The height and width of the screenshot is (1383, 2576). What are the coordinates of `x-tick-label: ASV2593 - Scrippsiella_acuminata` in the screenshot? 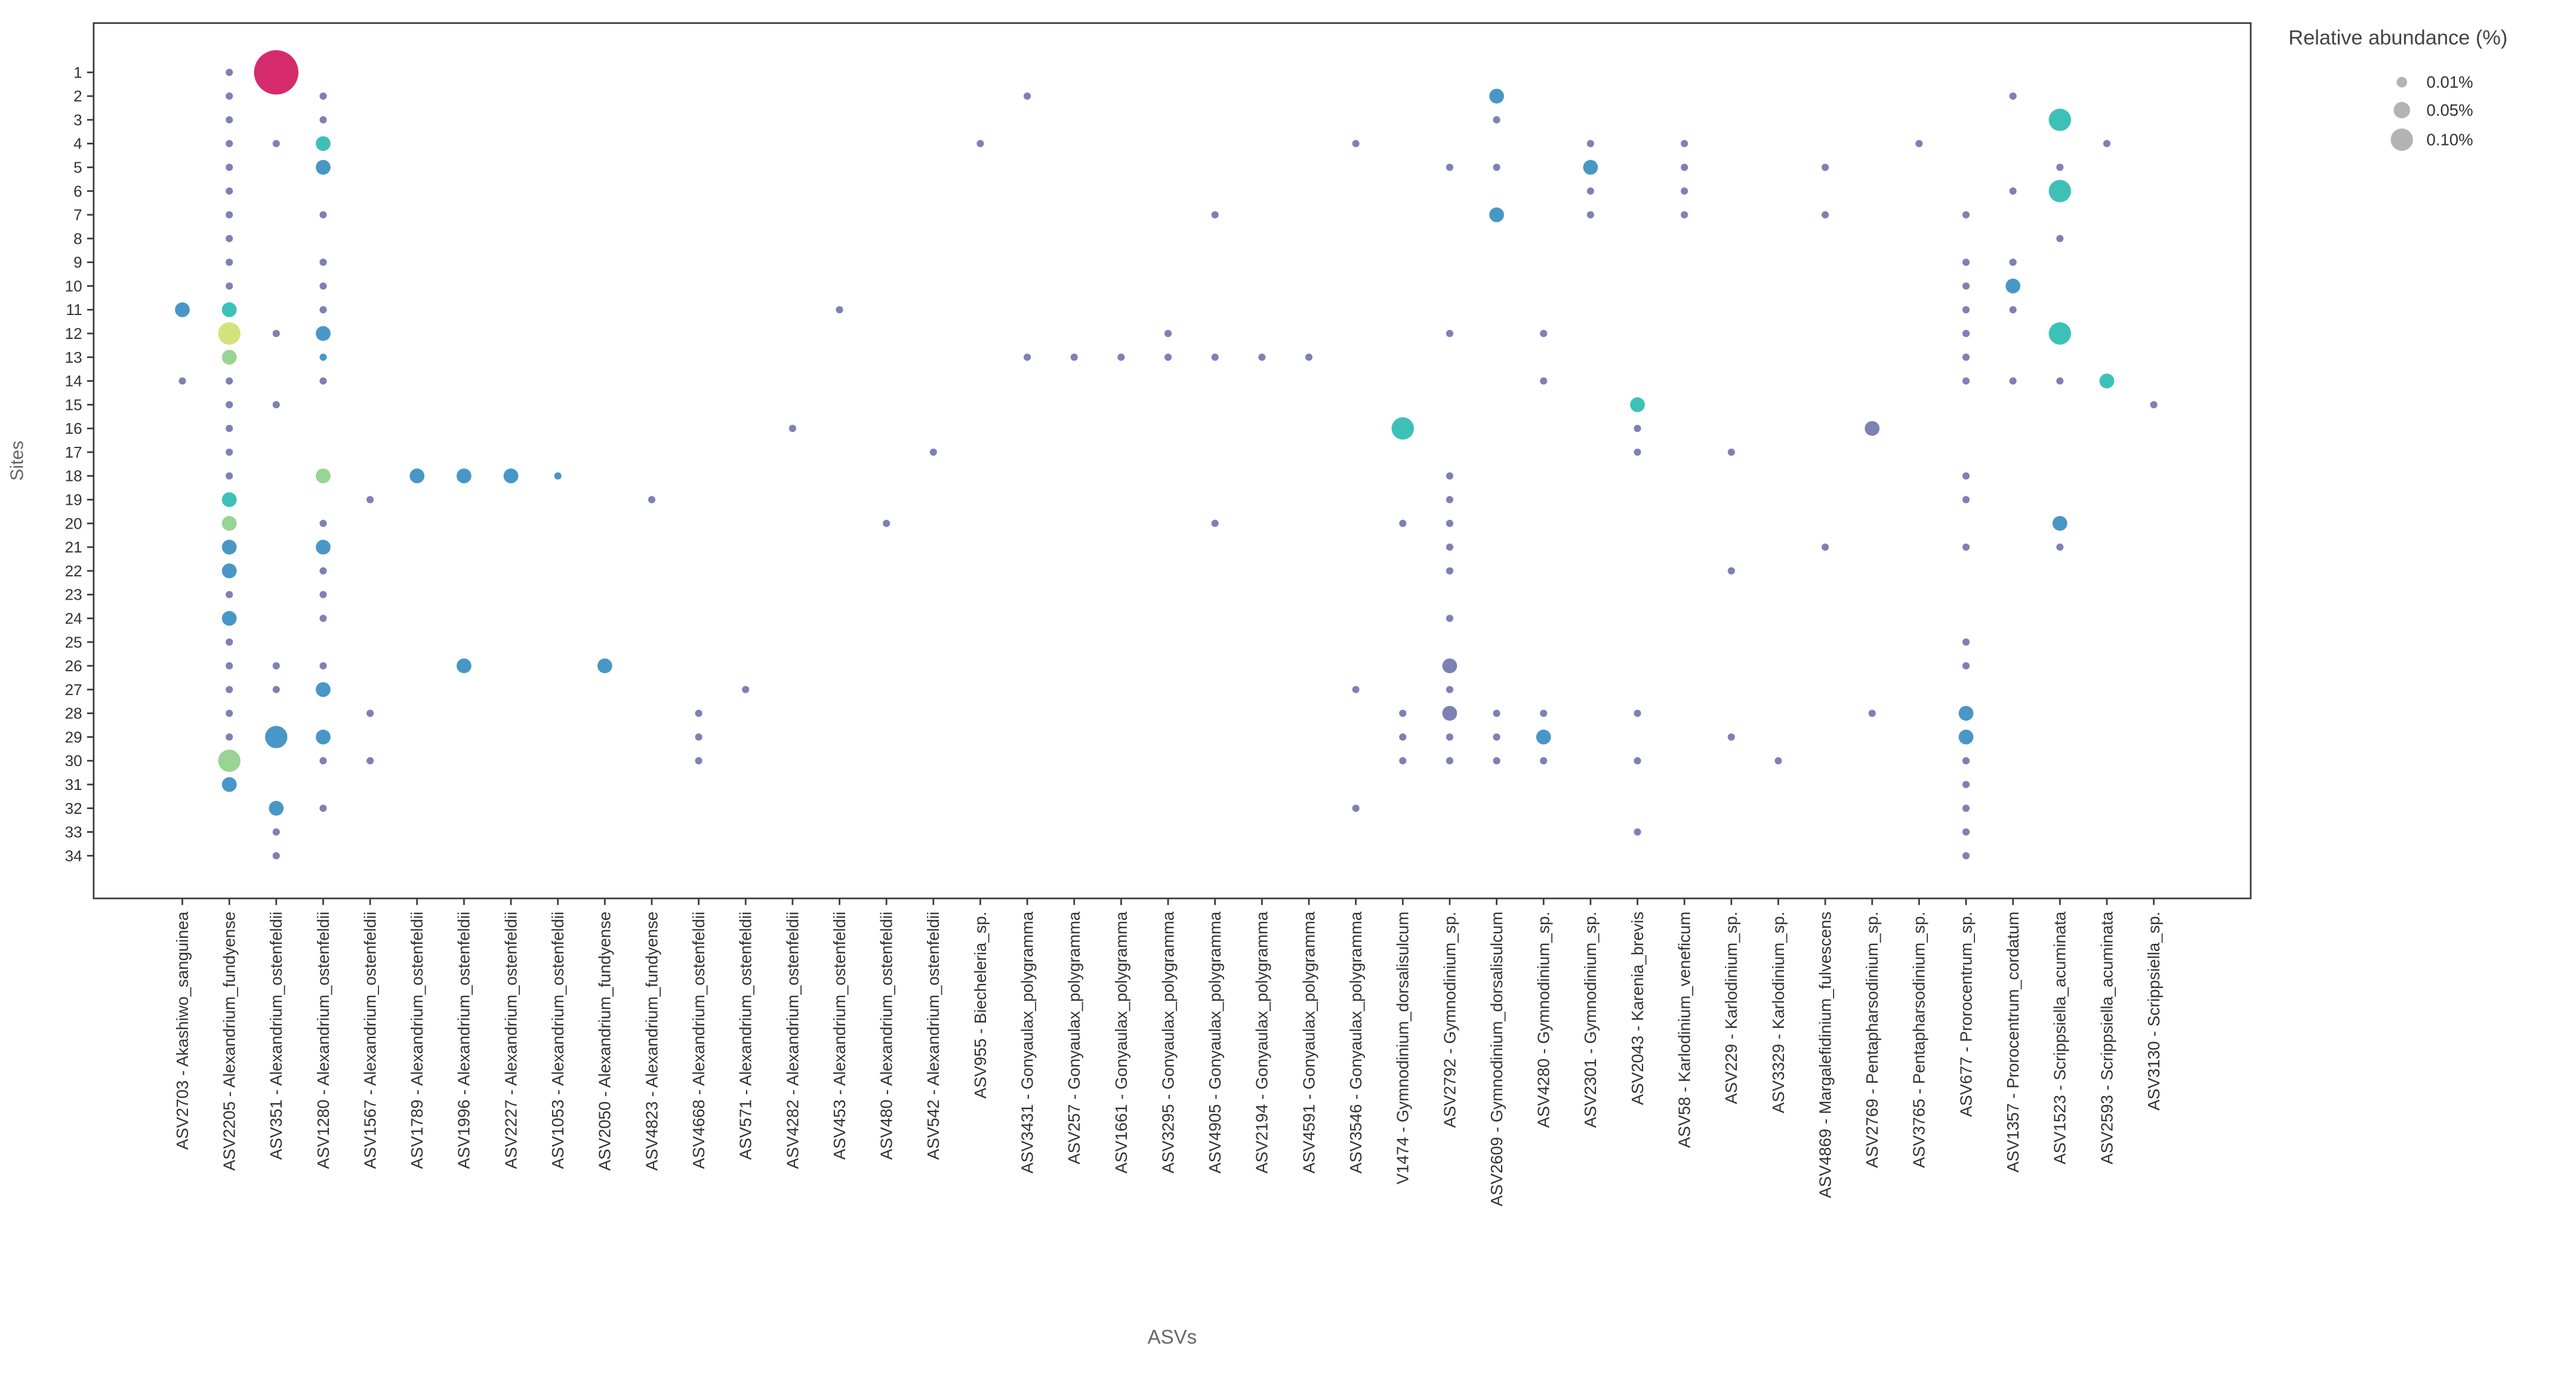 It's located at (2106, 1037).